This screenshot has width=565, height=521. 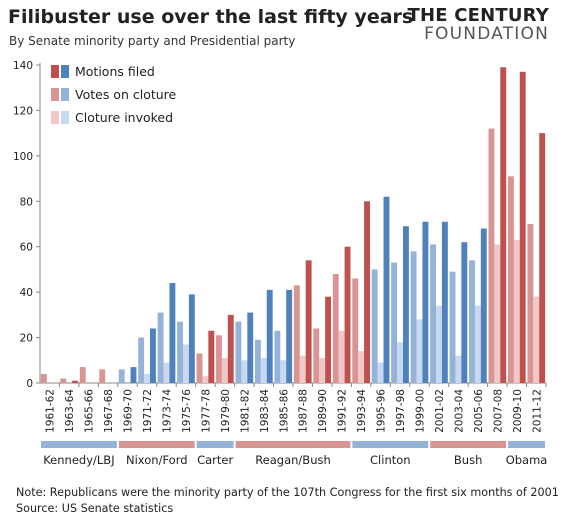 I want to click on era-label: Nixon/Ford, so click(x=157, y=460).